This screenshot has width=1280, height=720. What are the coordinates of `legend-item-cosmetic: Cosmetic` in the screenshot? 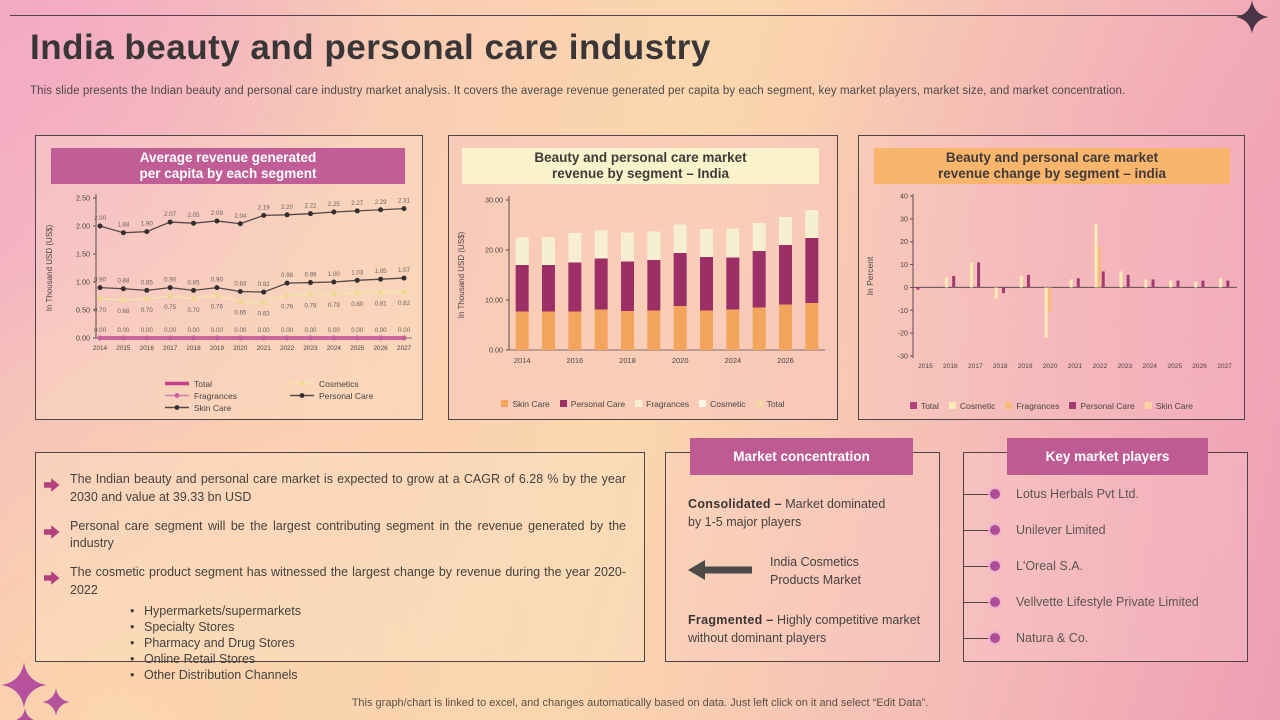 It's located at (722, 403).